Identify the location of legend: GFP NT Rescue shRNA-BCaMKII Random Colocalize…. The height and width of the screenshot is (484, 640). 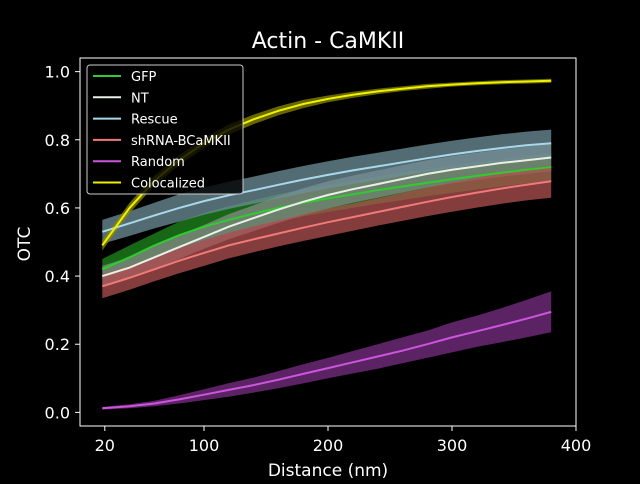
(165, 129).